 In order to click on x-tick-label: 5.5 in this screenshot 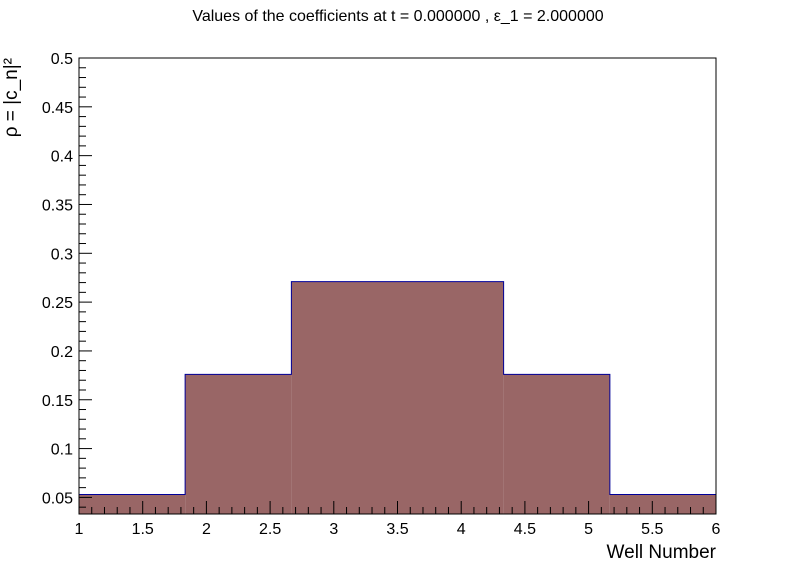, I will do `click(652, 529)`.